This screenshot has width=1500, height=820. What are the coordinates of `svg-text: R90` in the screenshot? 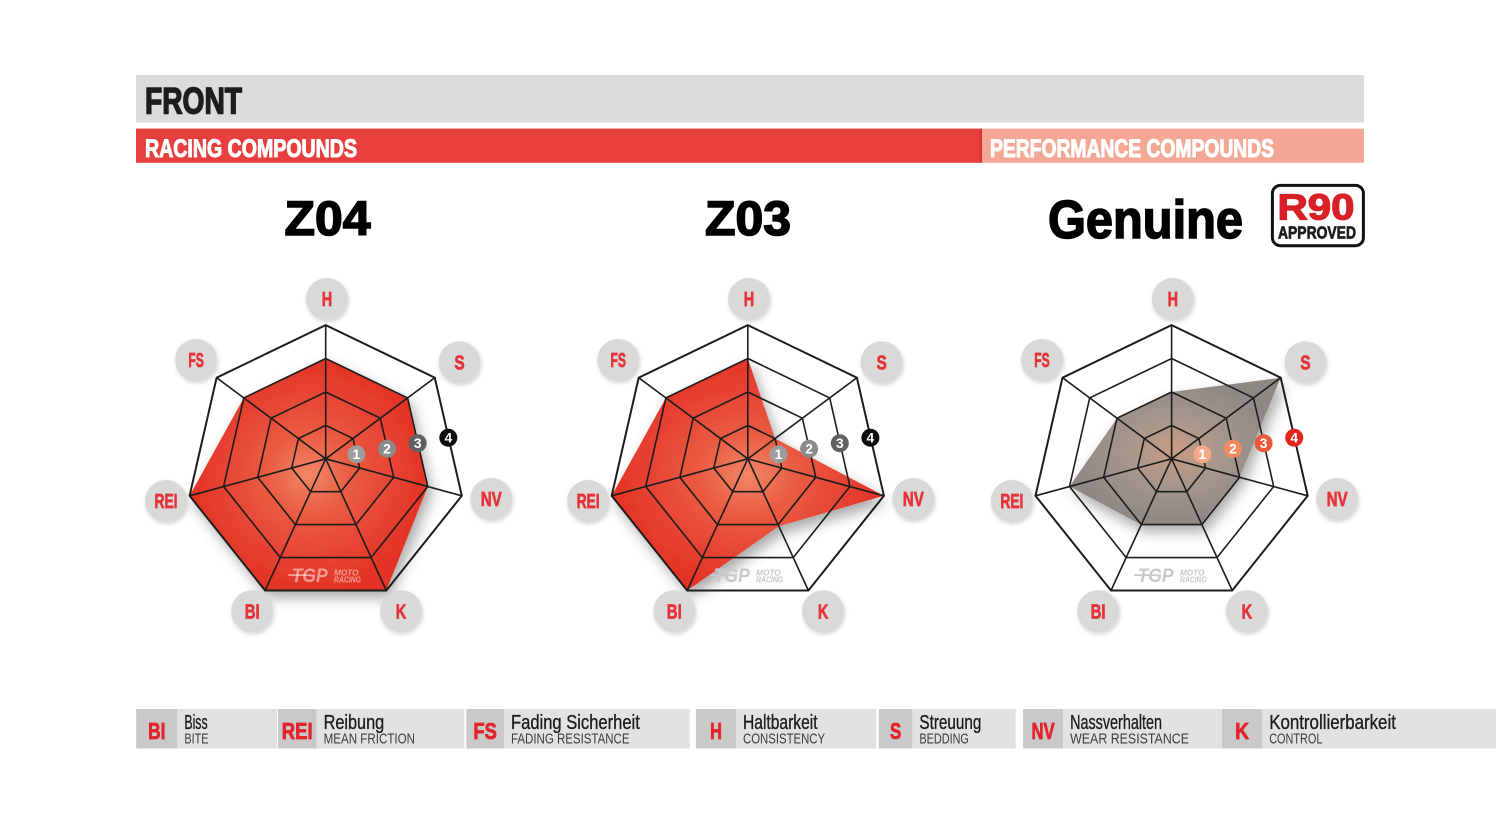 It's located at (1316, 206).